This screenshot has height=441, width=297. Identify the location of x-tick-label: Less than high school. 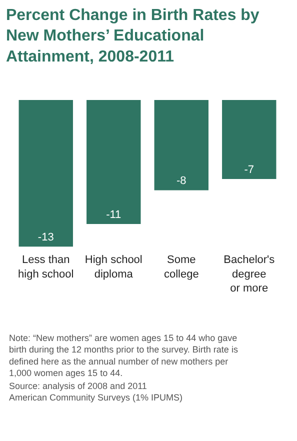
(46, 267).